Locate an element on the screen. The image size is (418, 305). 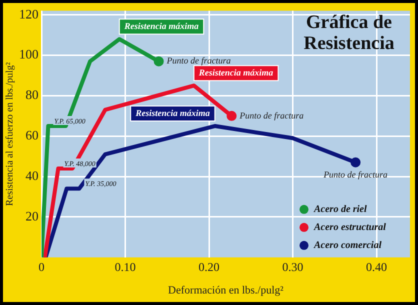
legend-label: Acero de riel is located at coordinates (340, 209).